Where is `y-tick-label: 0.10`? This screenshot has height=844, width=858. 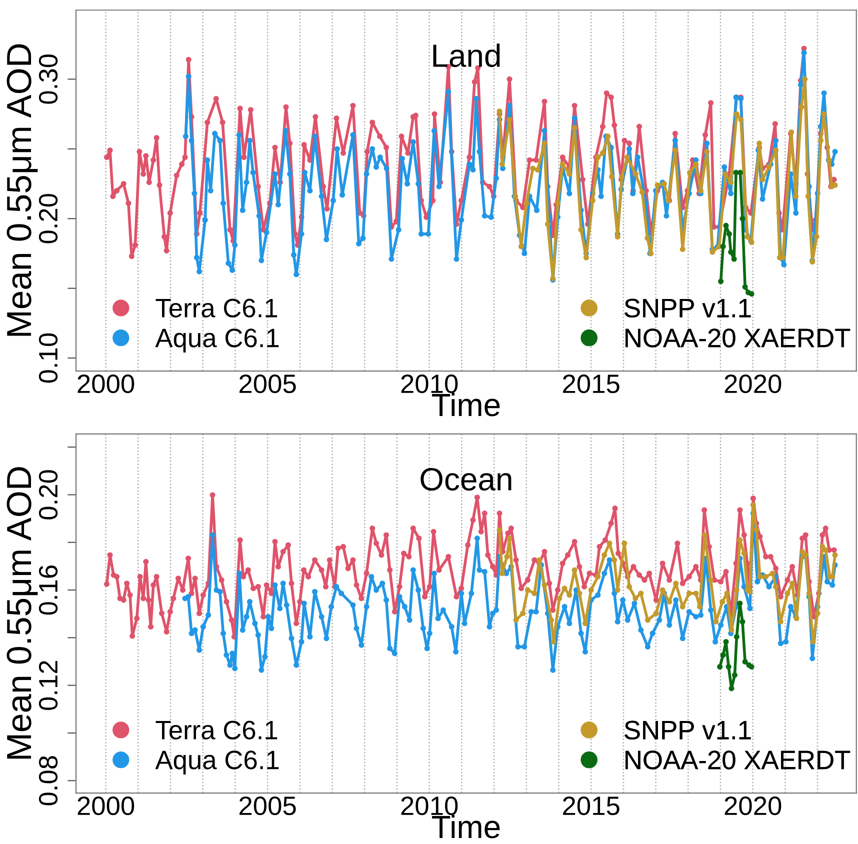 y-tick-label: 0.10 is located at coordinates (48, 358).